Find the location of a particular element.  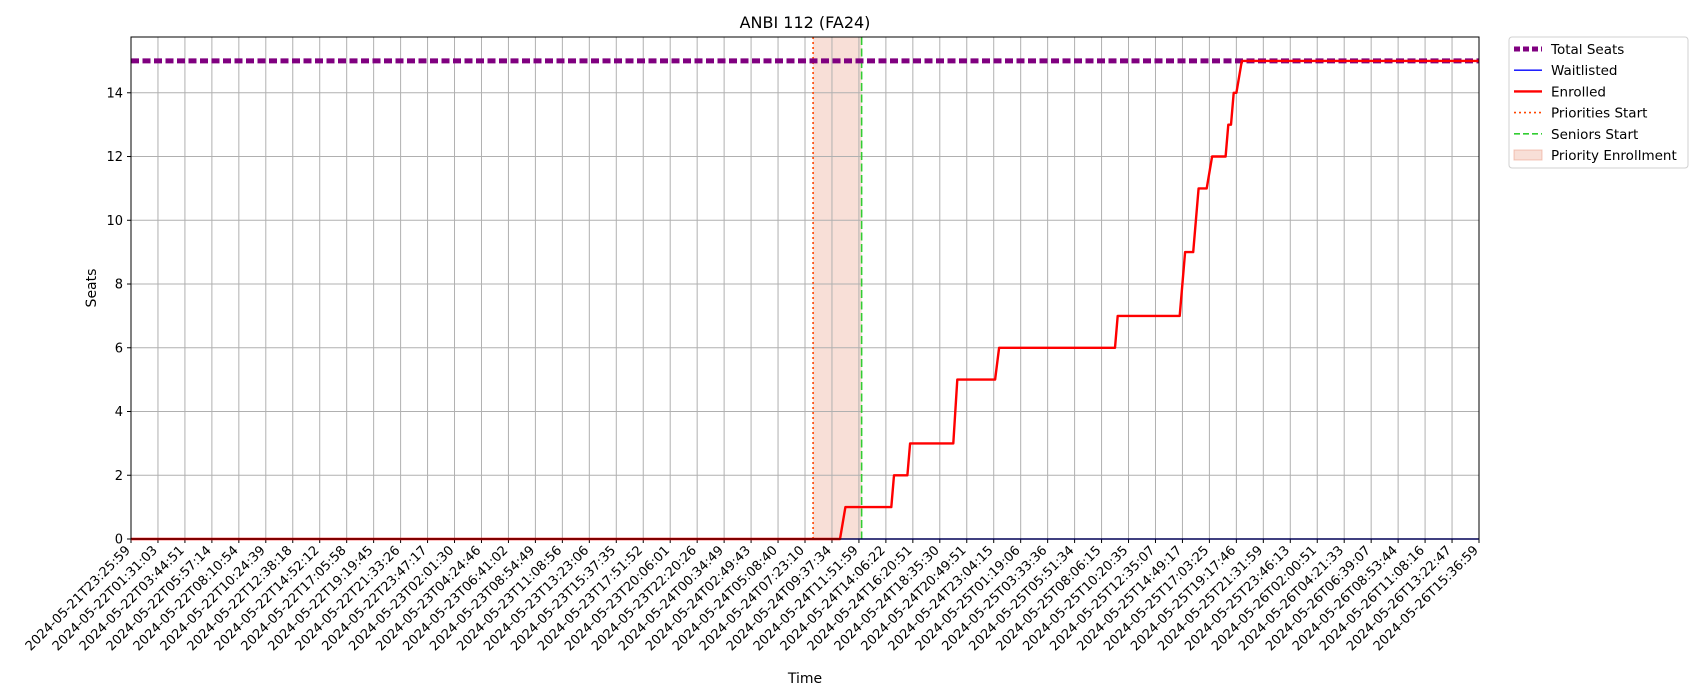

y-tick-label: 12 is located at coordinates (114, 157).